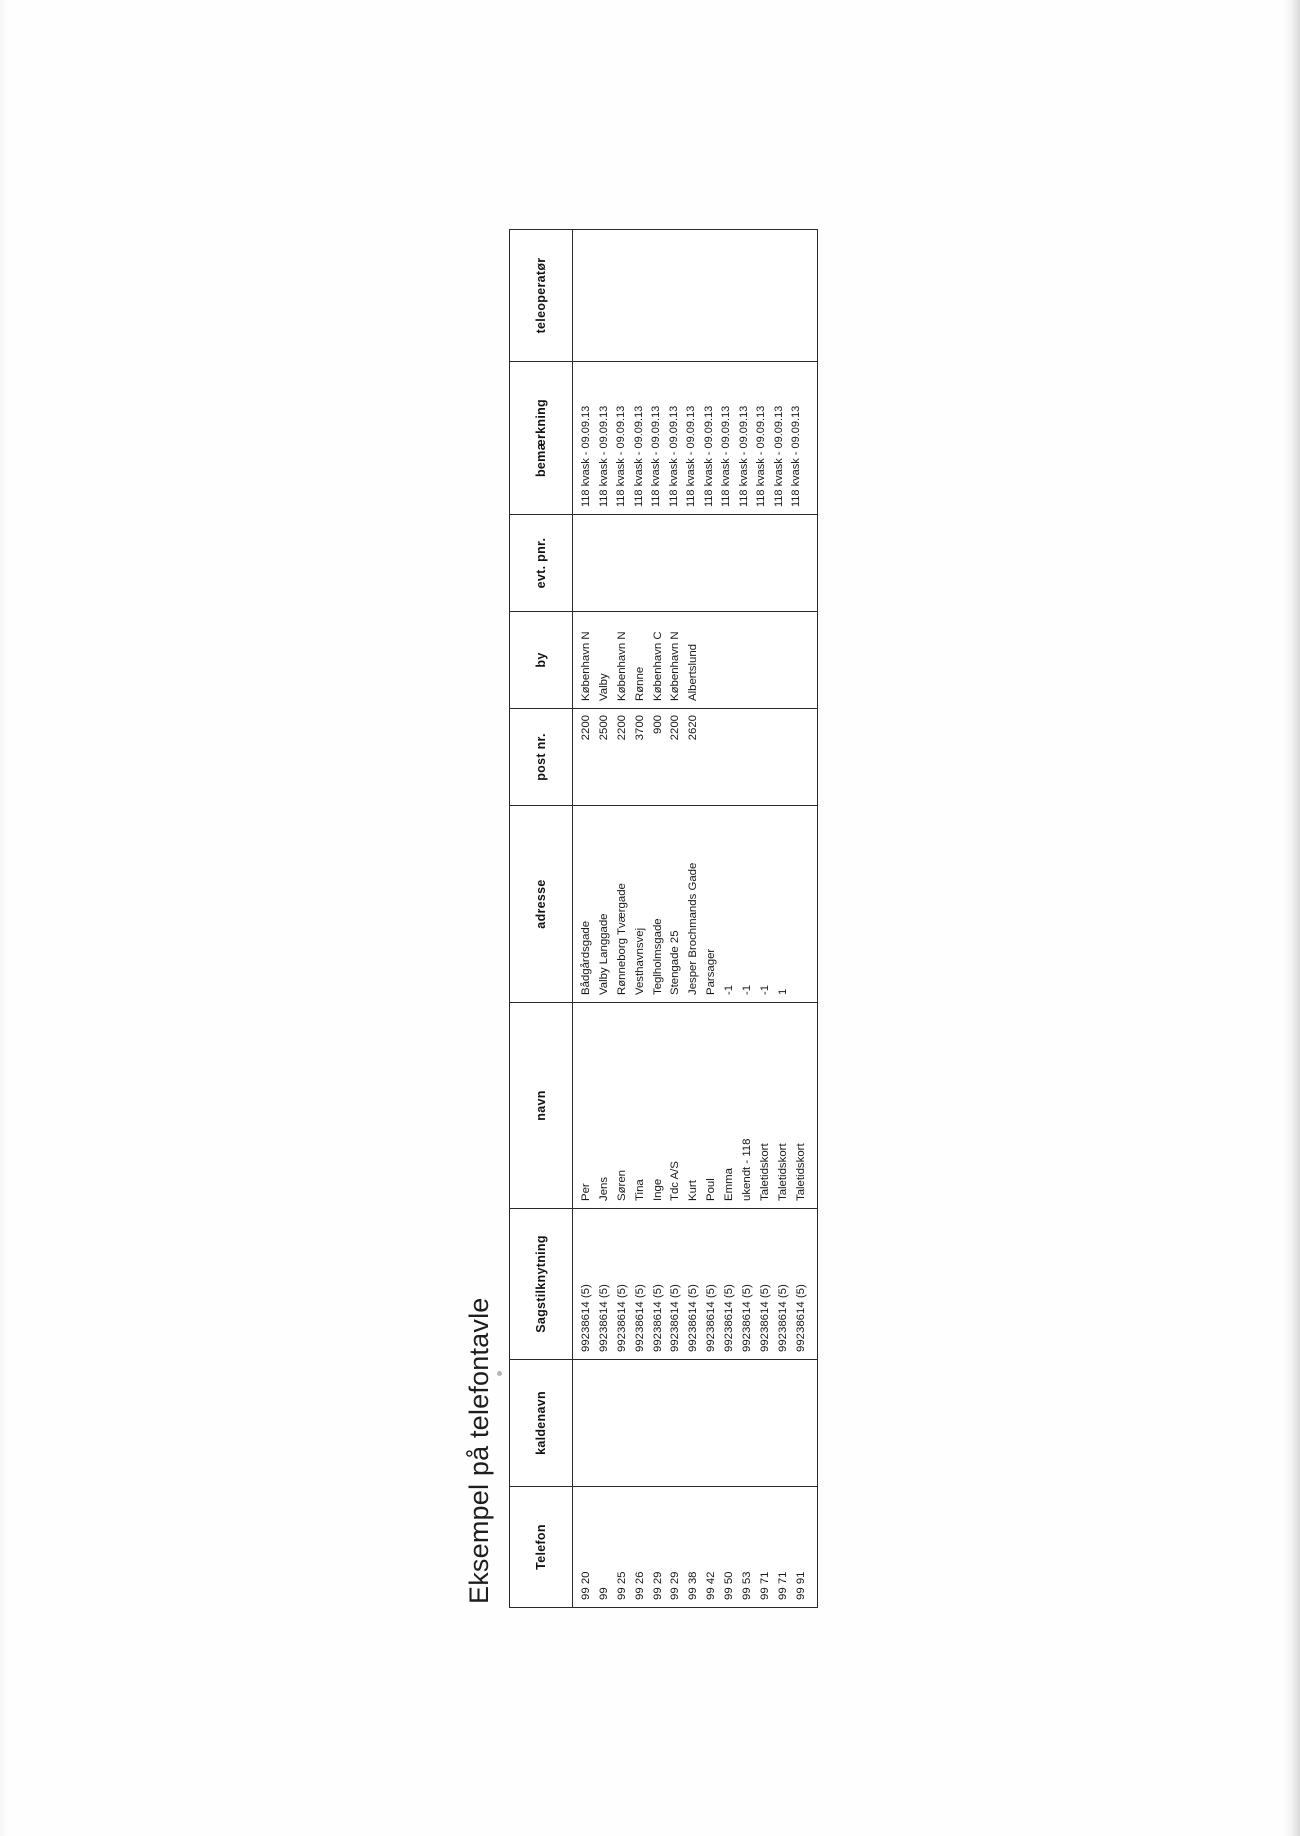 This screenshot has height=1836, width=1300. Describe the element at coordinates (541, 757) in the screenshot. I see `column-header-postnr: post nr.` at that location.